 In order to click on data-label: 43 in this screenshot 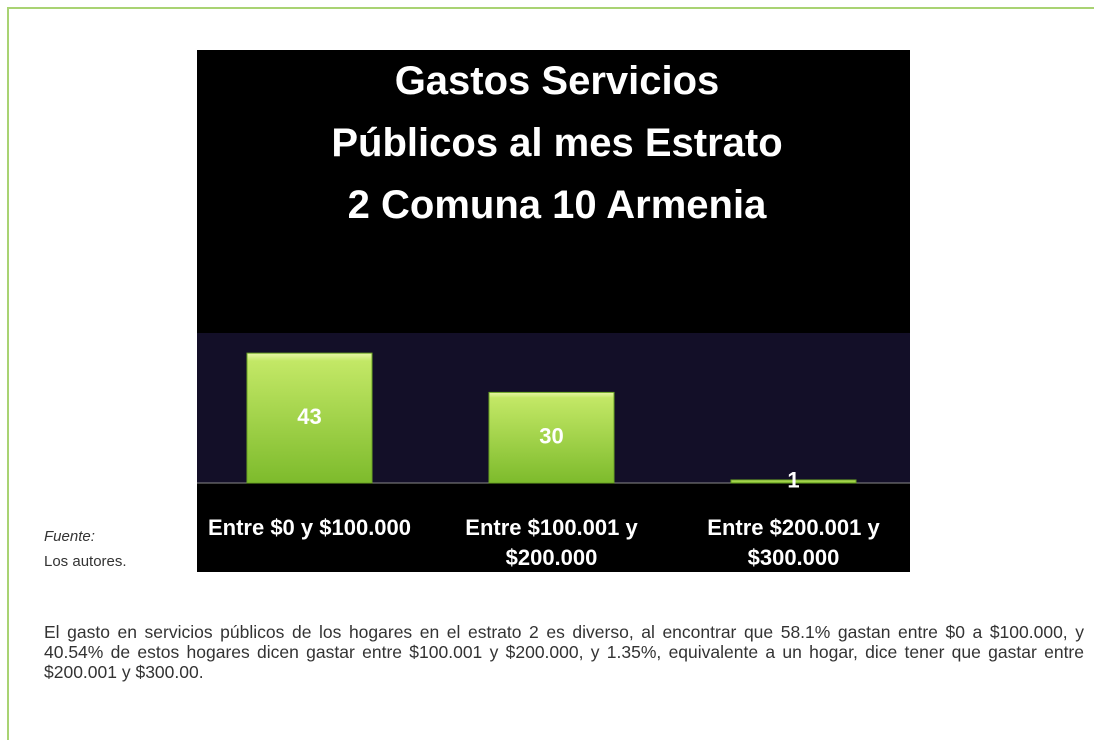, I will do `click(309, 416)`.